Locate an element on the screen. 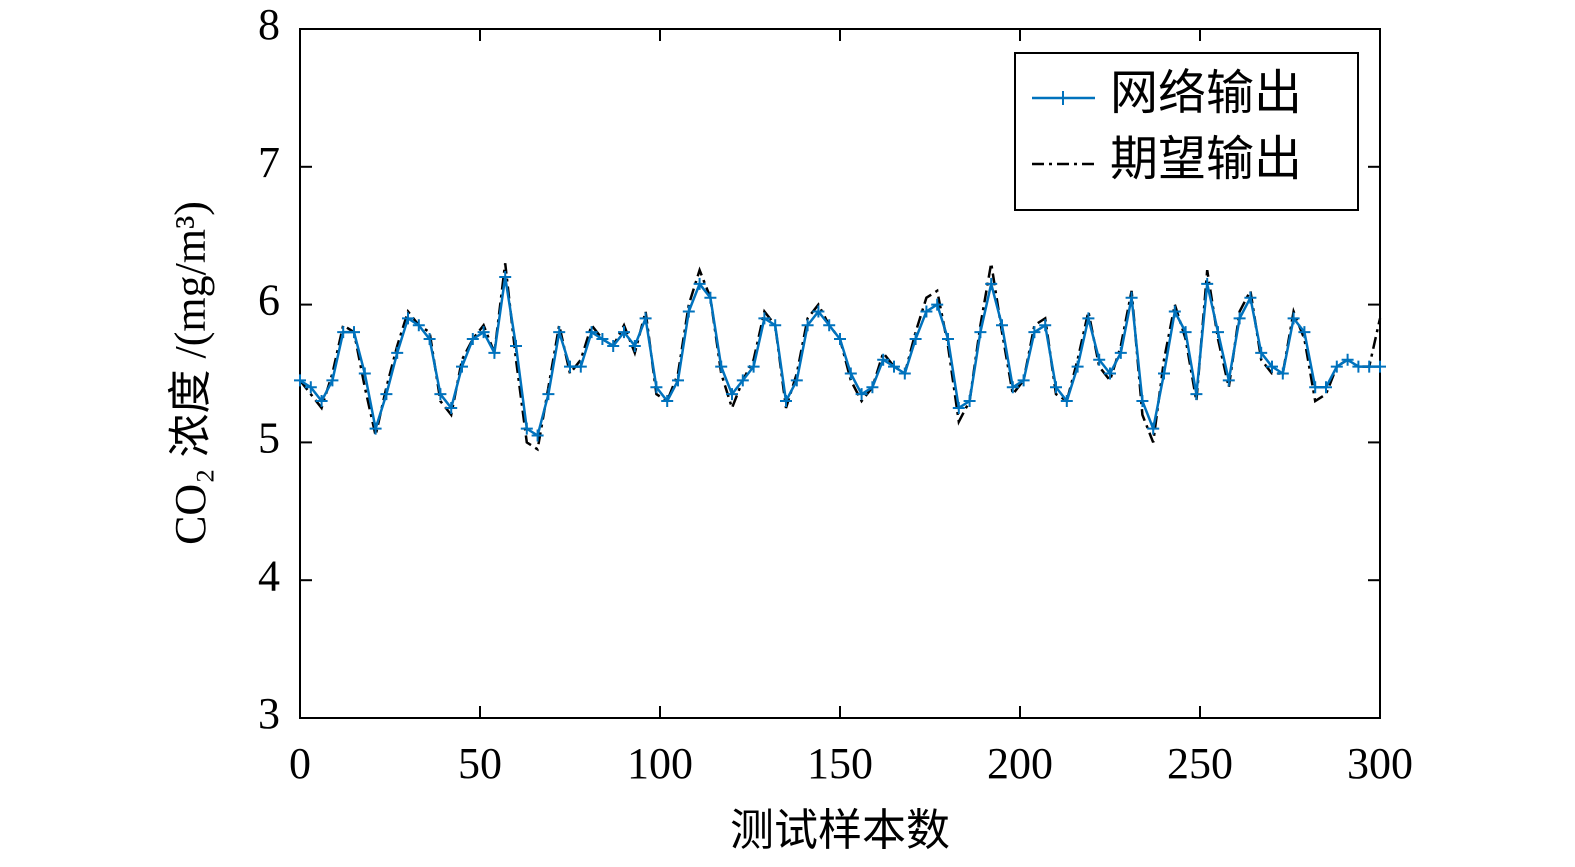 Image resolution: width=1575 pixels, height=867 pixels. legend-marker is located at coordinates (1063, 98).